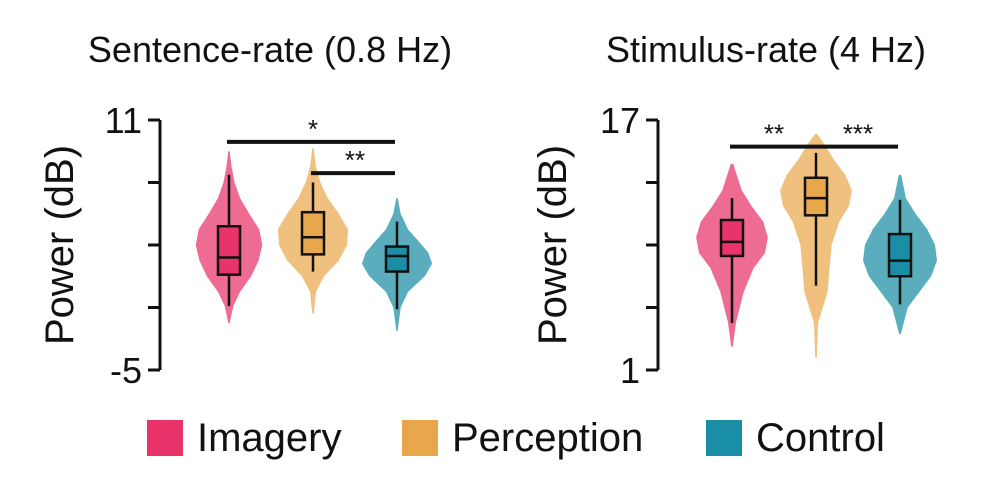  What do you see at coordinates (620, 120) in the screenshot?
I see `y-tick-label-stimulus: 17` at bounding box center [620, 120].